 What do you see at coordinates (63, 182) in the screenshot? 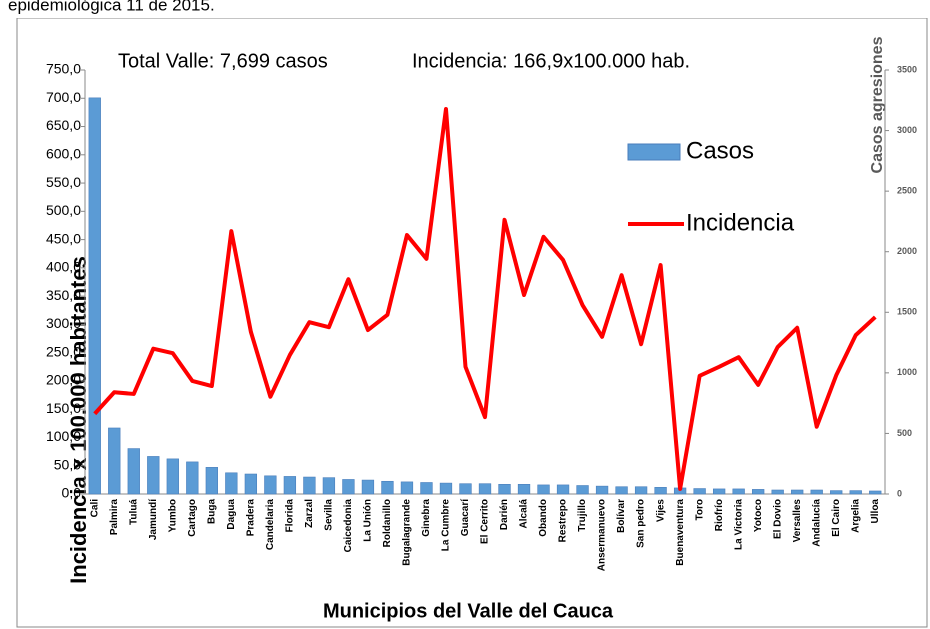
I see `y-tick-label: 550,0` at bounding box center [63, 182].